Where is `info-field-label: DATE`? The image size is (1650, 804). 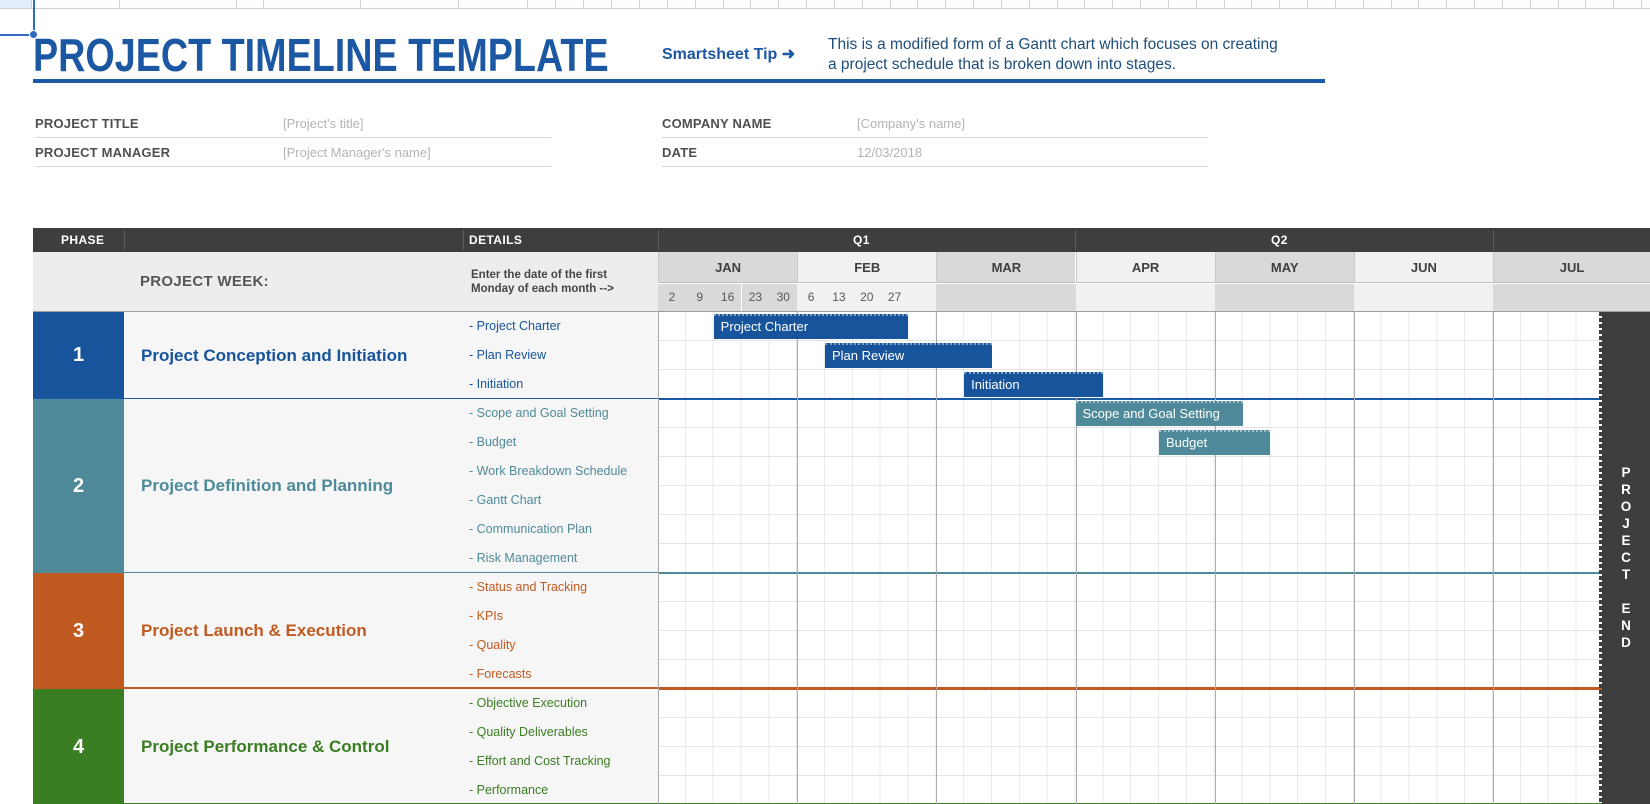 info-field-label: DATE is located at coordinates (680, 152).